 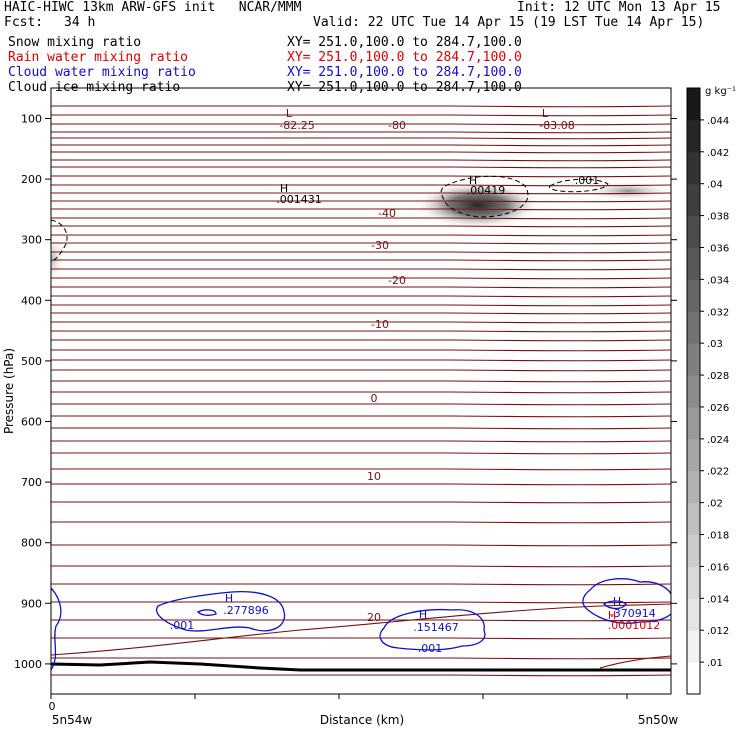 I want to click on cloud-water-contour-left, so click(x=56, y=629).